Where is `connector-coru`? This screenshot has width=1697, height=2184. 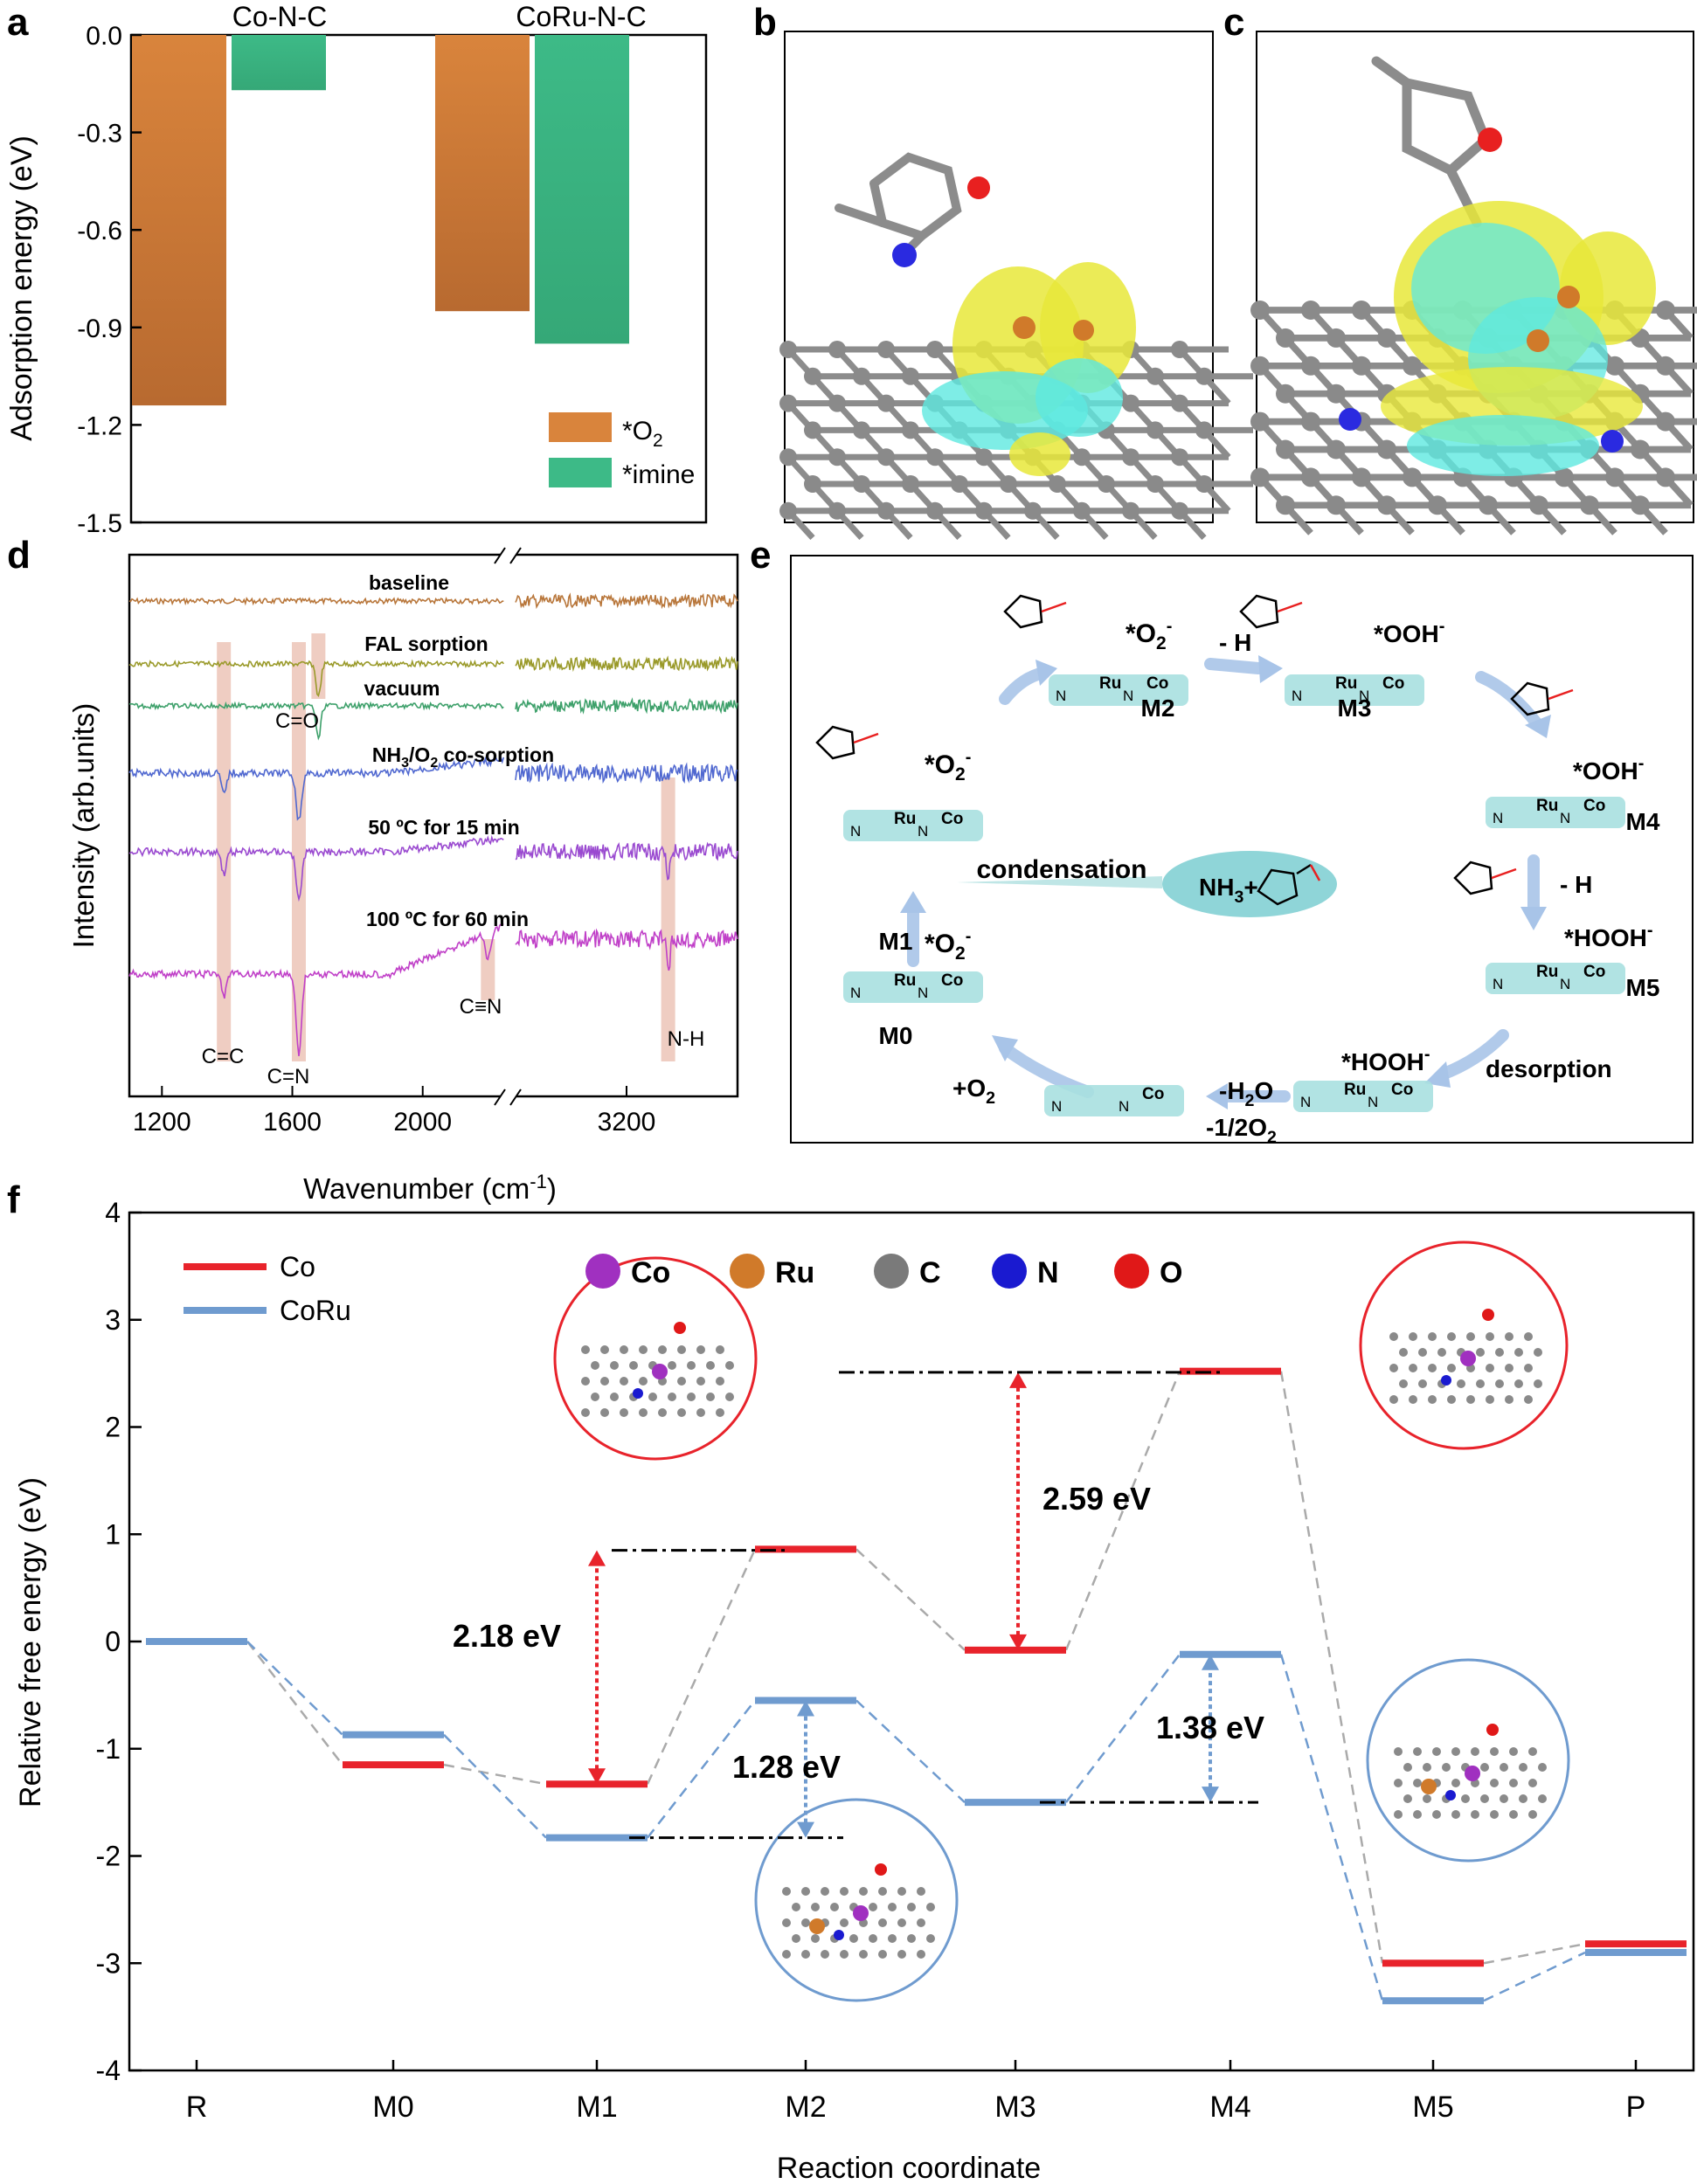
connector-coru is located at coordinates (295, 1688).